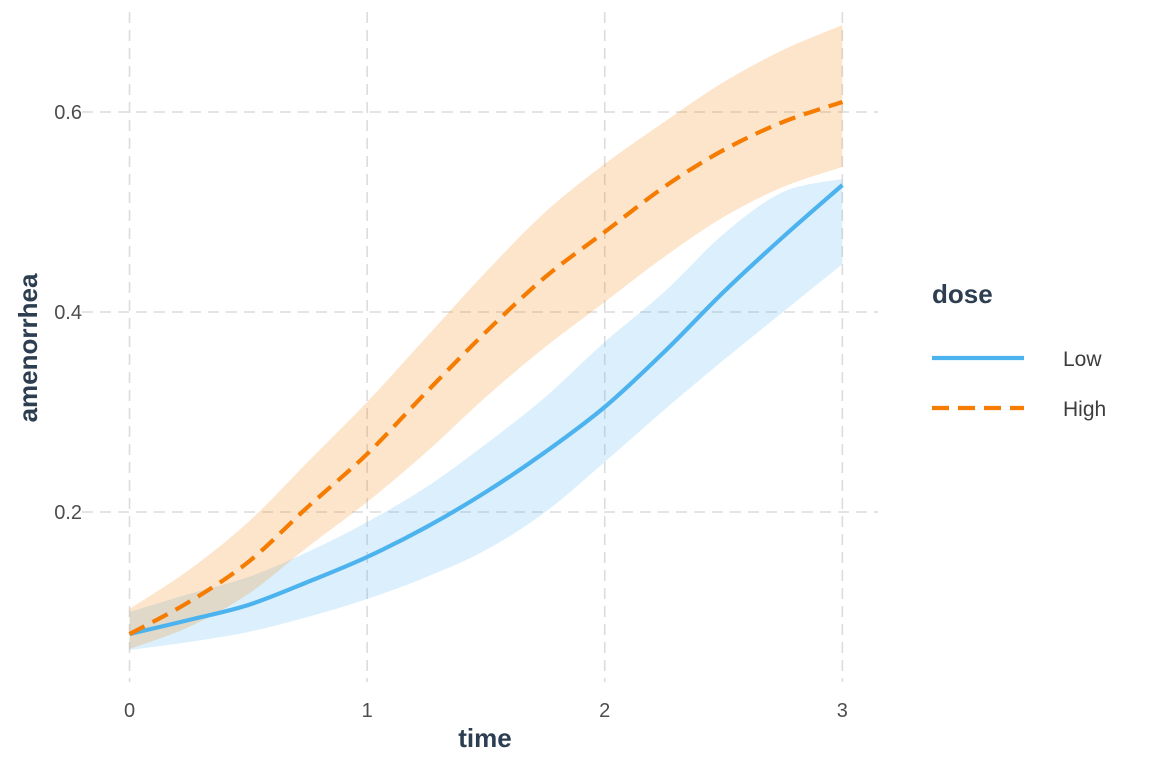  I want to click on y-tick-label: 0.6, so click(68, 113).